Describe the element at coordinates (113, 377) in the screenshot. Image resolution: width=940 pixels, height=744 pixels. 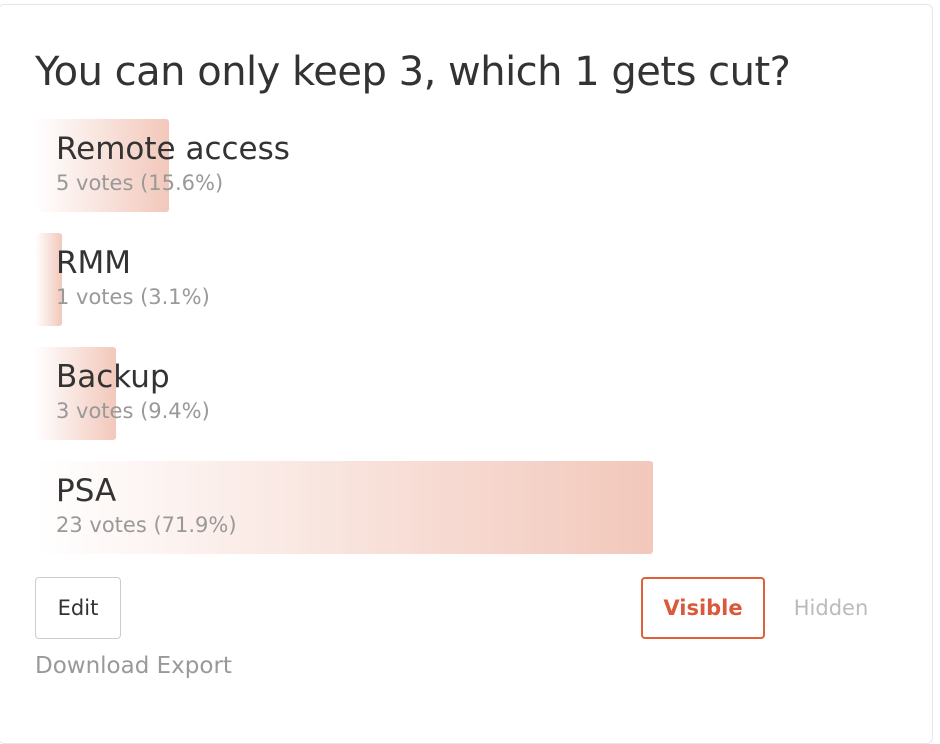
I see `option-label: Backup` at that location.